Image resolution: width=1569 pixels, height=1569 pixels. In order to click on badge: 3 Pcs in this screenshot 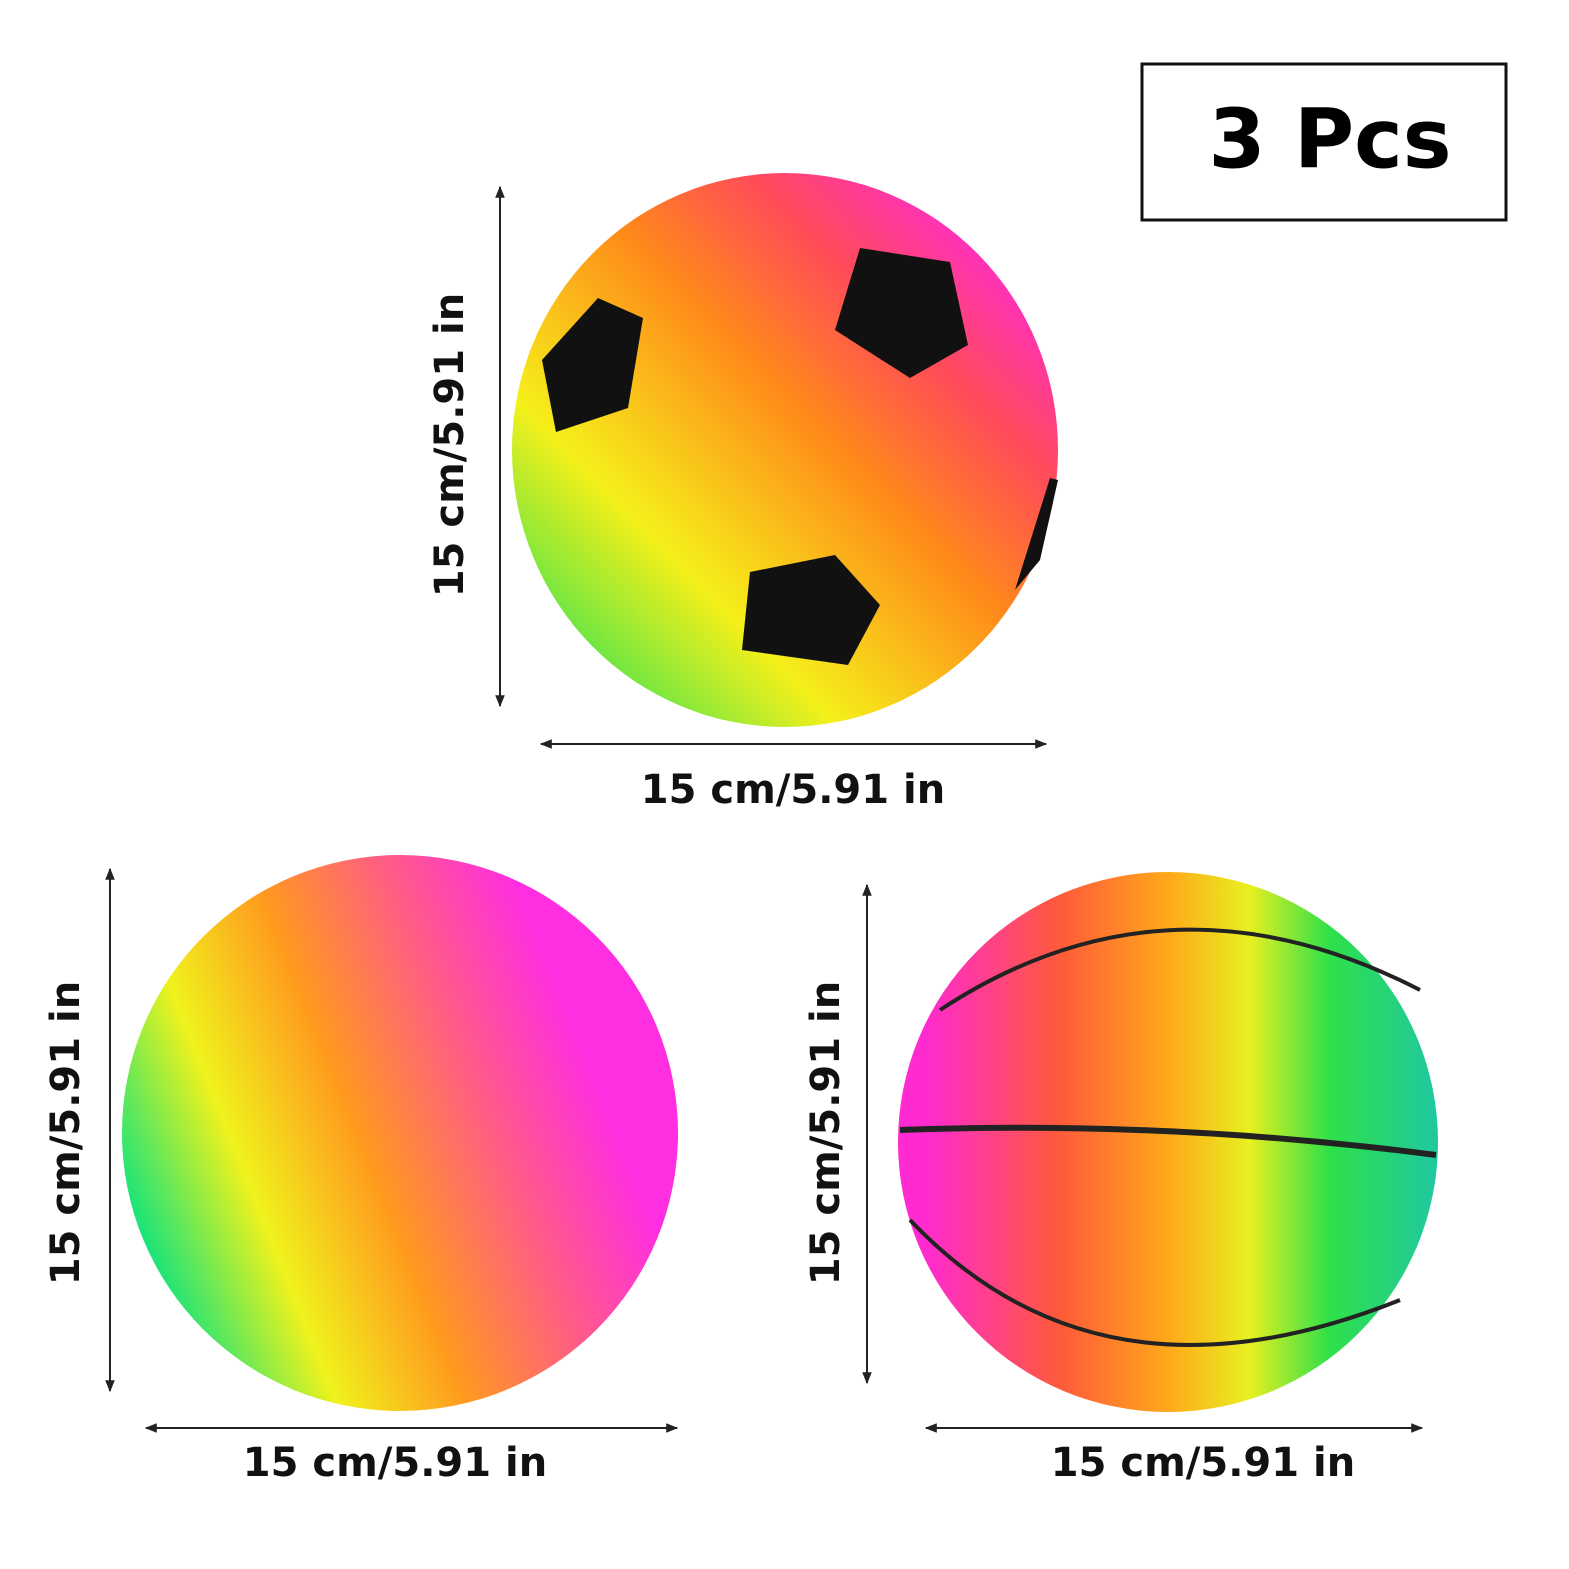, I will do `click(1324, 142)`.